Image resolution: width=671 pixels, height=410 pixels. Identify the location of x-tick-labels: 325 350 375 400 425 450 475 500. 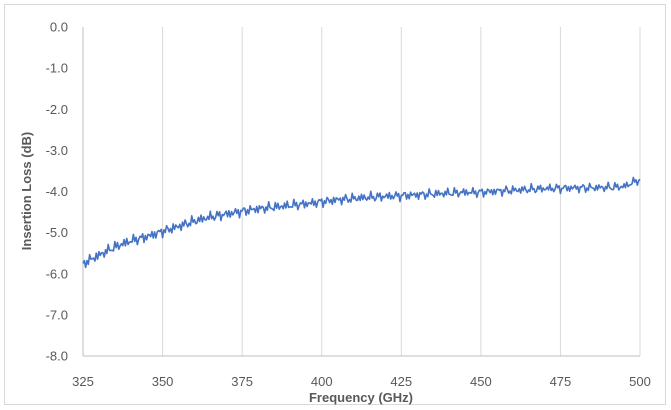
(361, 381).